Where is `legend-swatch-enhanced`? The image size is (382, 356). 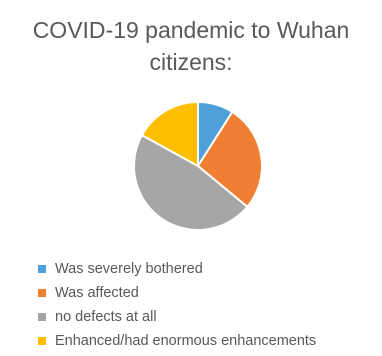
legend-swatch-enhanced is located at coordinates (42, 341).